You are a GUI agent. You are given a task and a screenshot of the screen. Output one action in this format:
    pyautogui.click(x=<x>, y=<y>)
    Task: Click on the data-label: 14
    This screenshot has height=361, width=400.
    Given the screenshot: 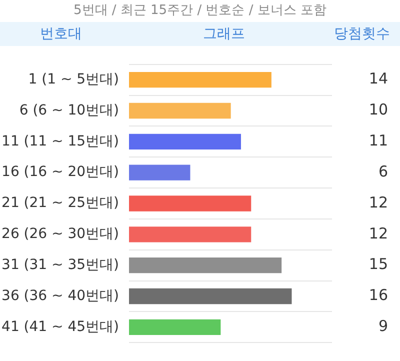 What is the action you would take?
    pyautogui.click(x=378, y=79)
    